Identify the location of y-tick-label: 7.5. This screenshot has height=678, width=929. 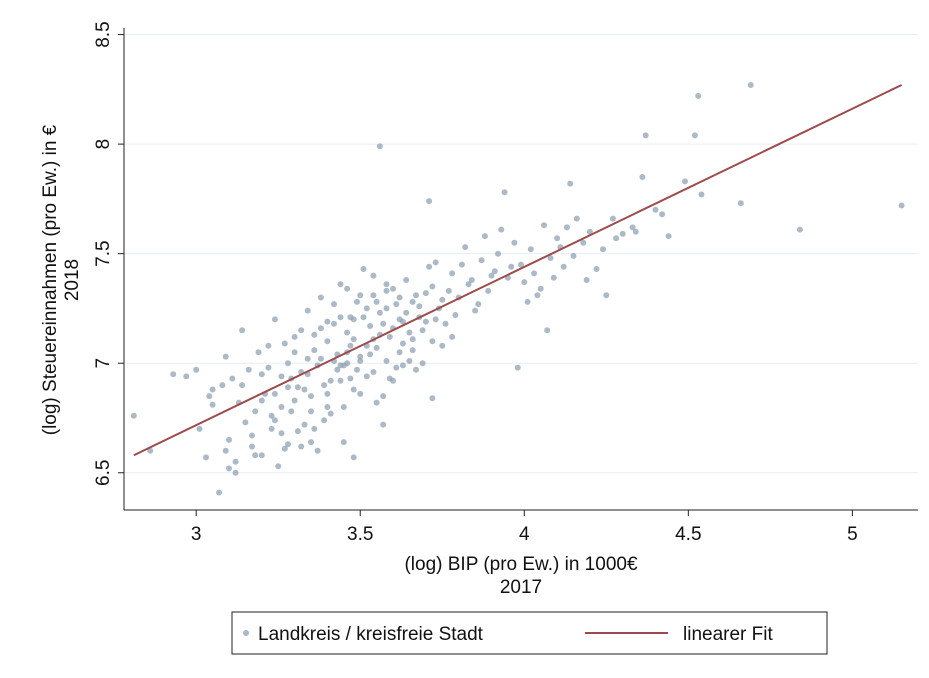
(103, 253).